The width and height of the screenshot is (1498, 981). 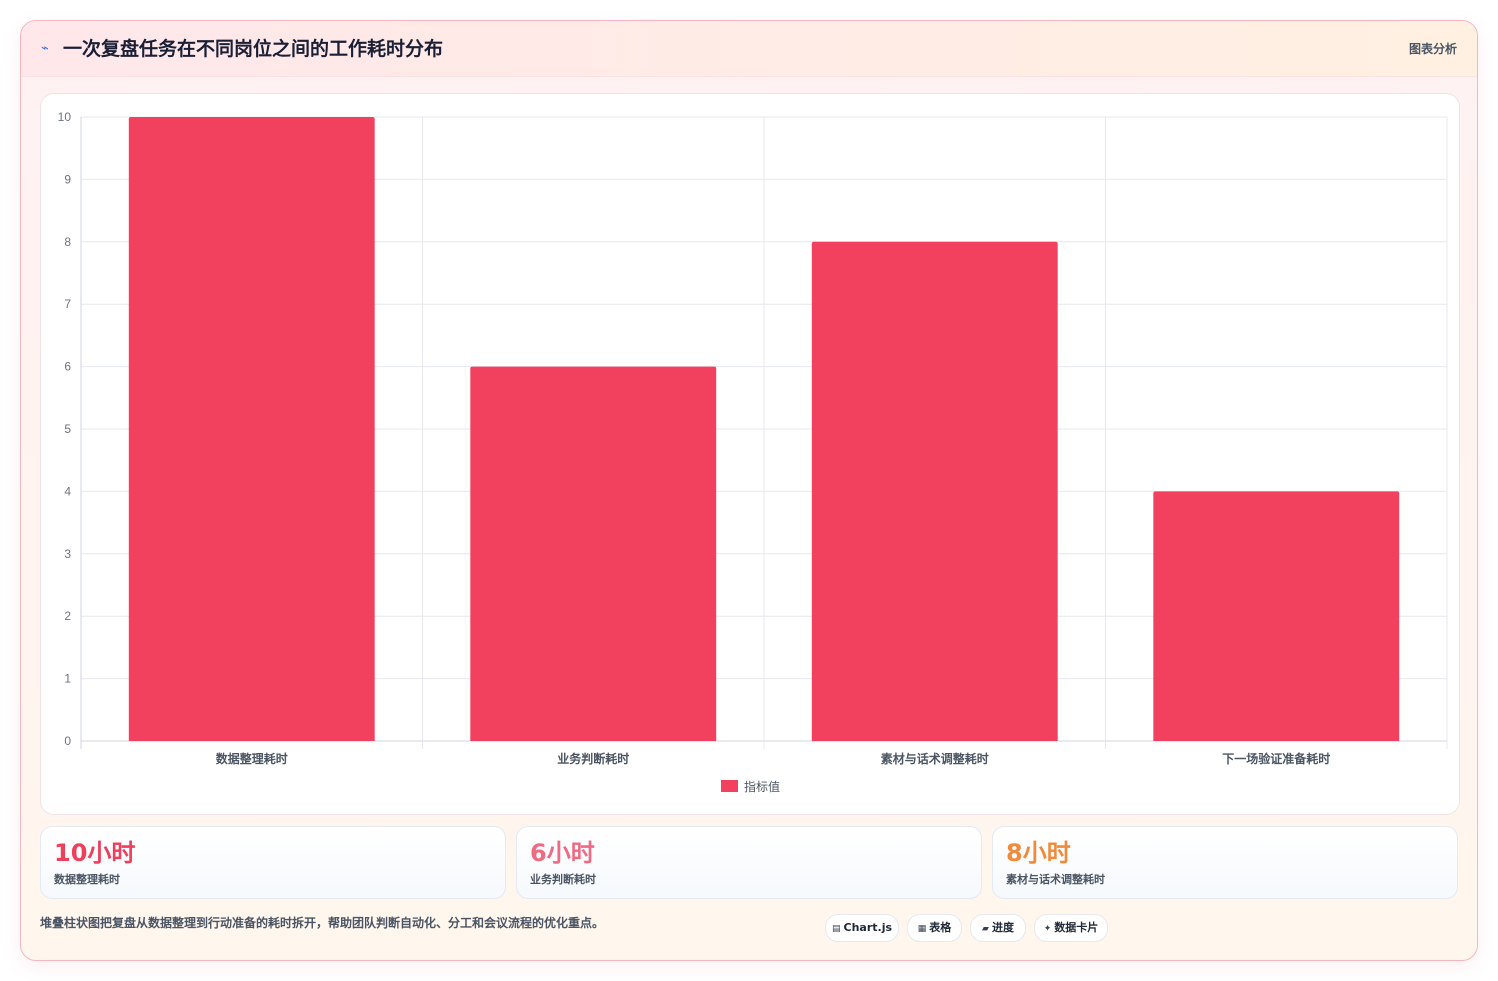 I want to click on legend-label: 指标值, so click(x=762, y=786).